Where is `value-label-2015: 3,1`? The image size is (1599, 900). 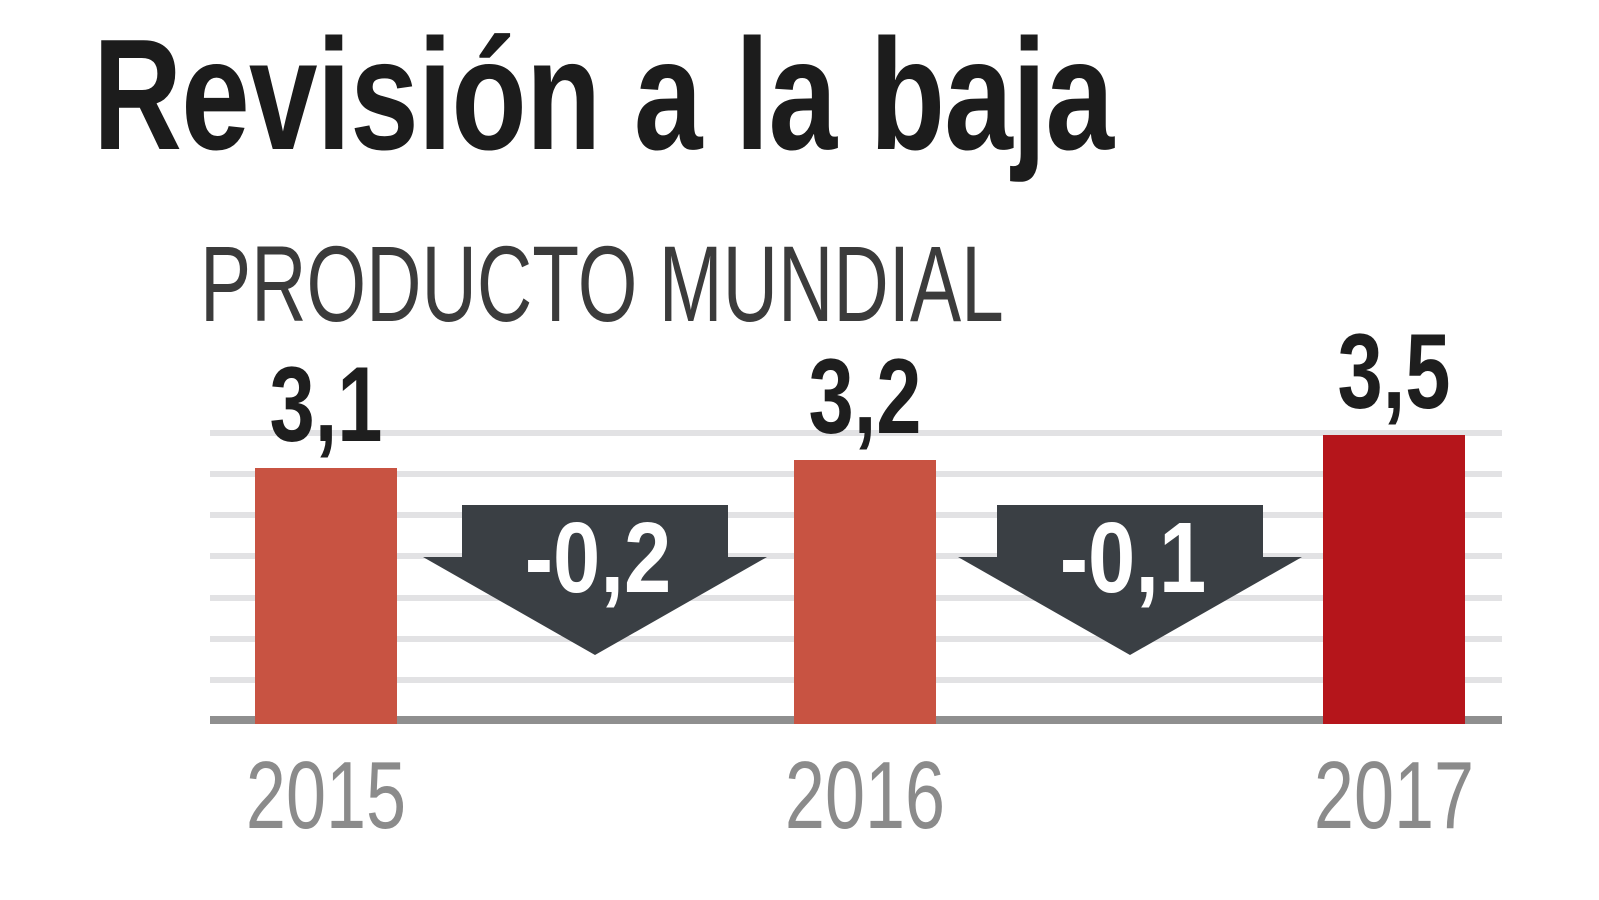
value-label-2015: 3,1 is located at coordinates (326, 404).